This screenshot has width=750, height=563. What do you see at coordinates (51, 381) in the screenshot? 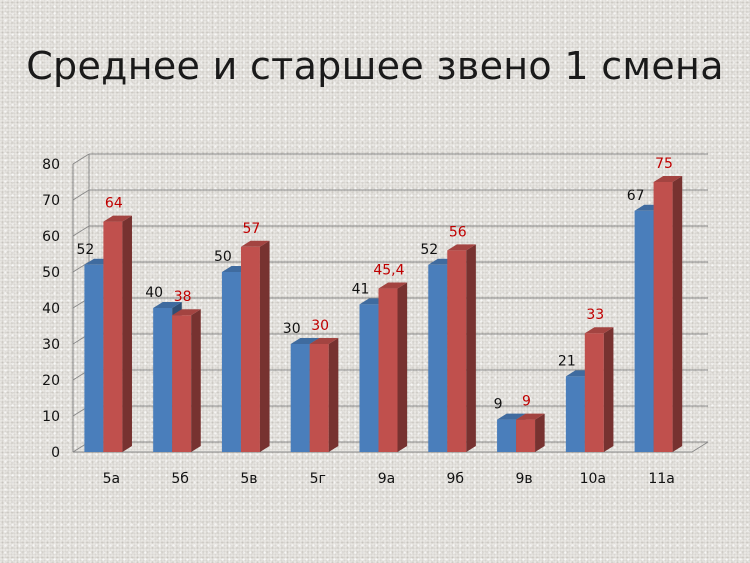
I see `y-tick-label: 20` at bounding box center [51, 381].